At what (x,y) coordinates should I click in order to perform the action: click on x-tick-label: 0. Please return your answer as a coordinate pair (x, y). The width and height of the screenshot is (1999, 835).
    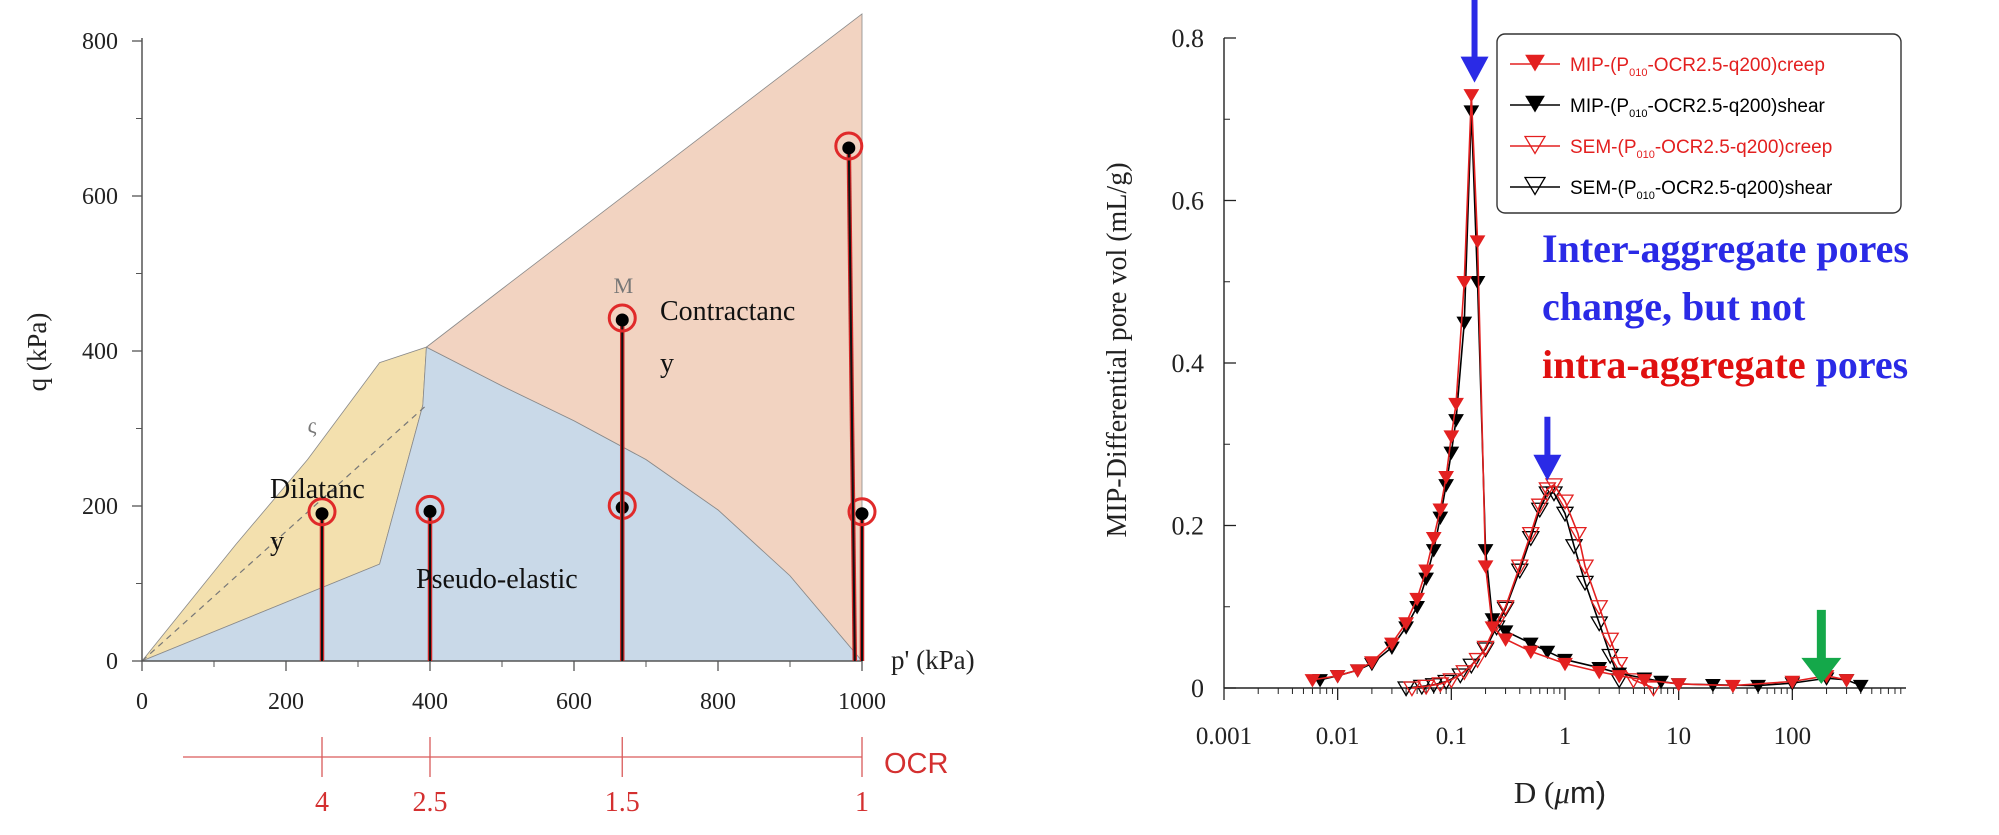
    Looking at the image, I should click on (142, 702).